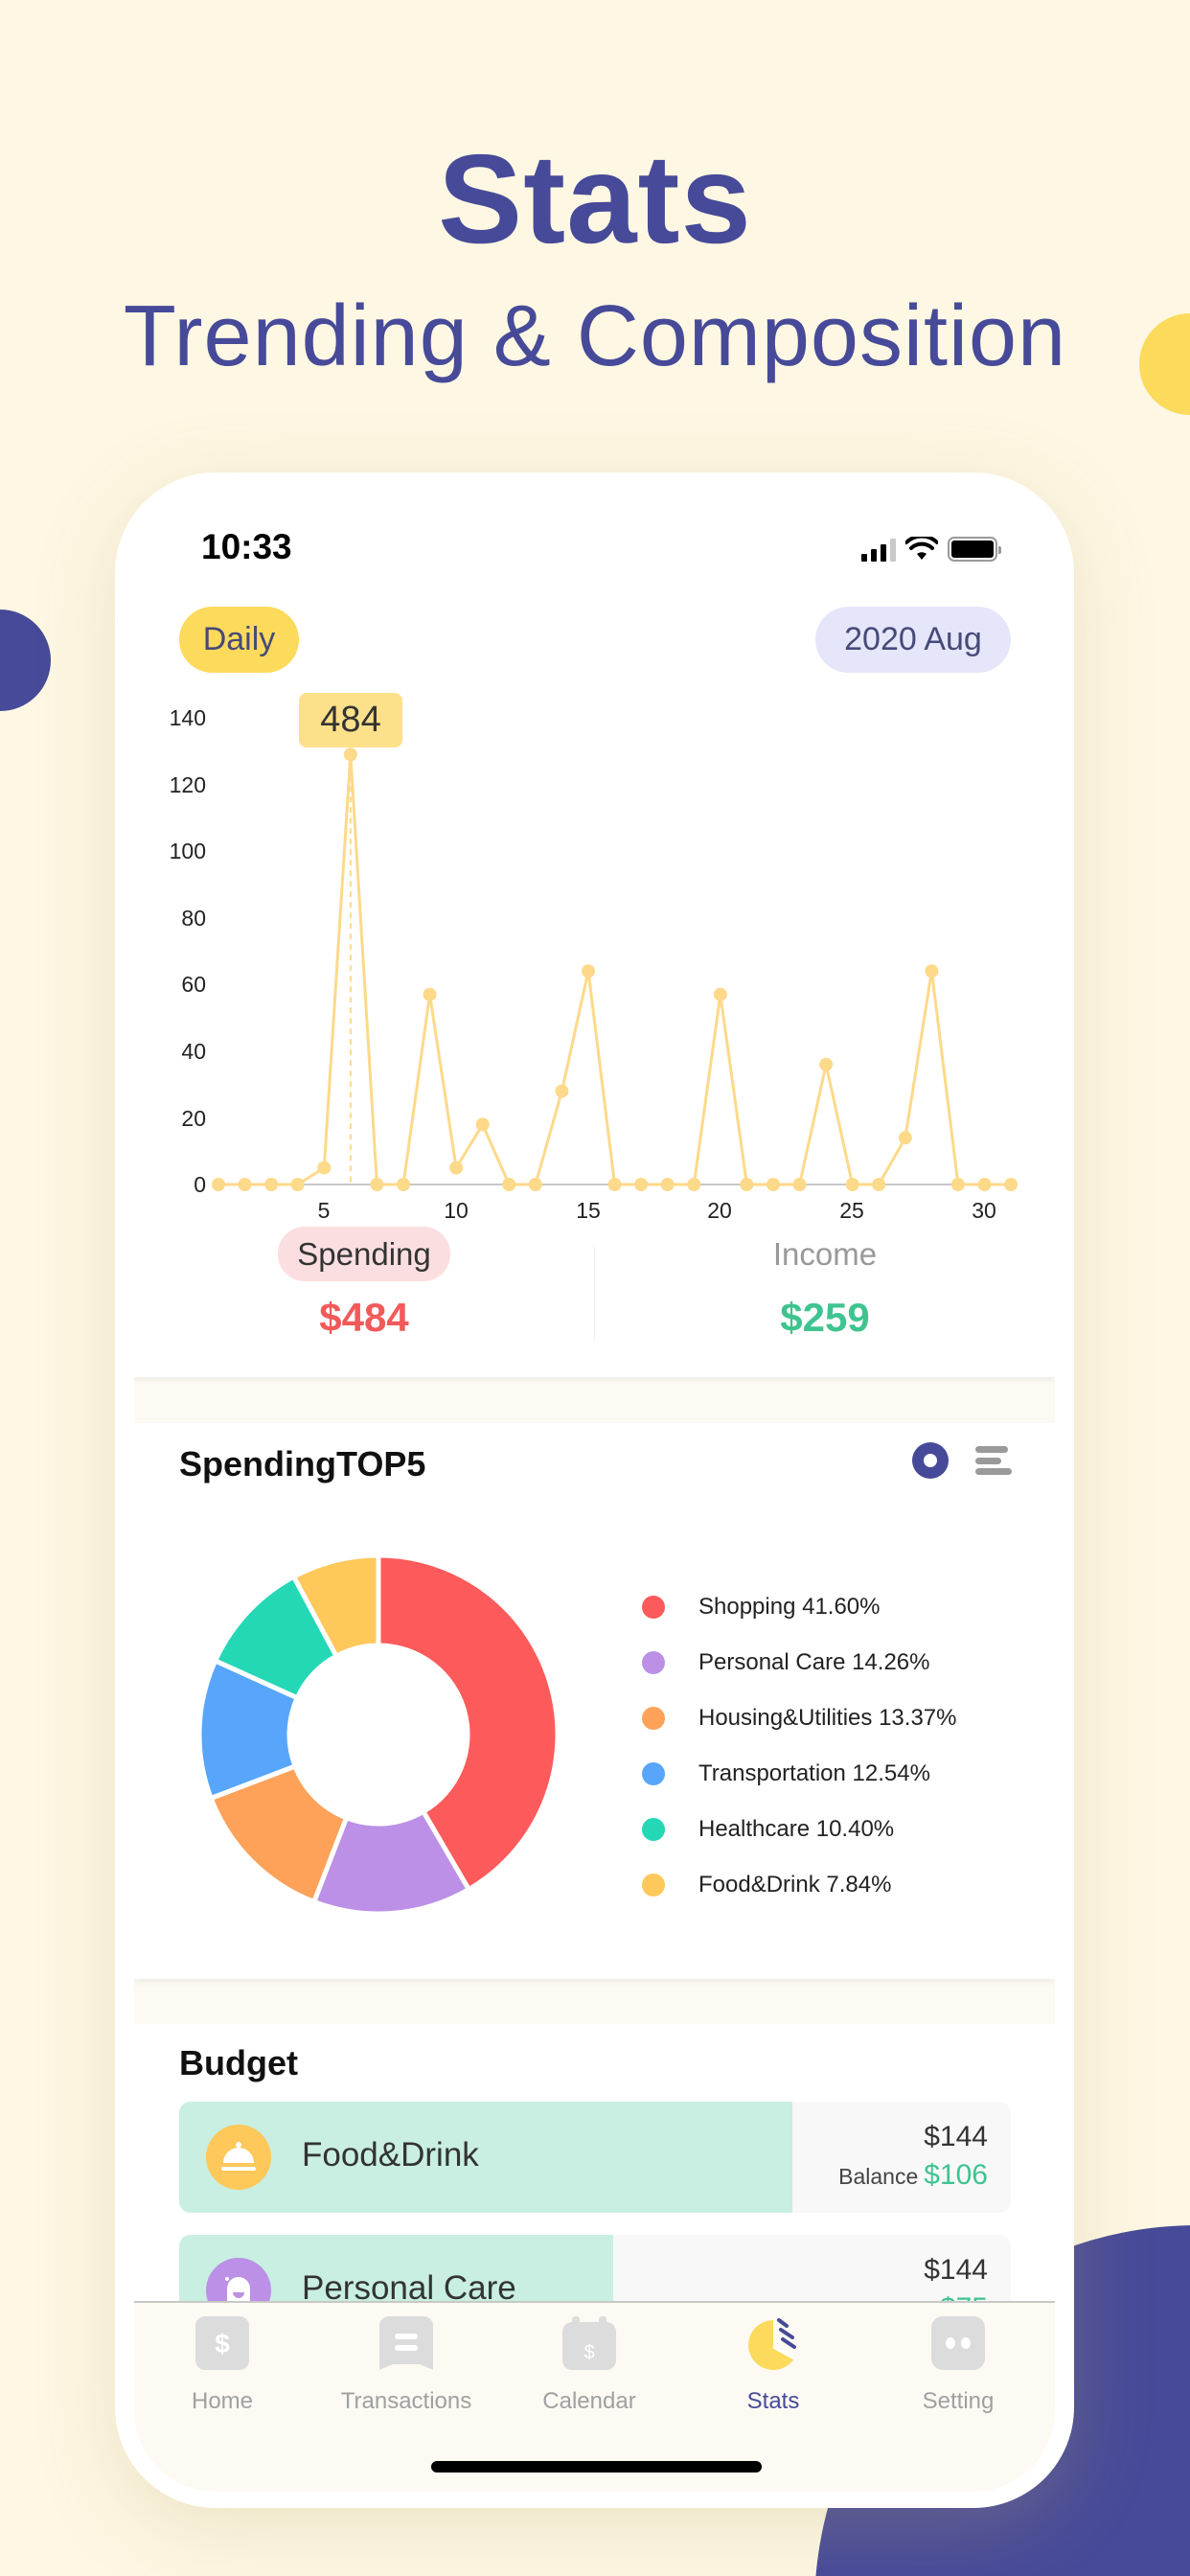 The width and height of the screenshot is (1190, 2576). What do you see at coordinates (406, 2343) in the screenshot?
I see `transactions-icon` at bounding box center [406, 2343].